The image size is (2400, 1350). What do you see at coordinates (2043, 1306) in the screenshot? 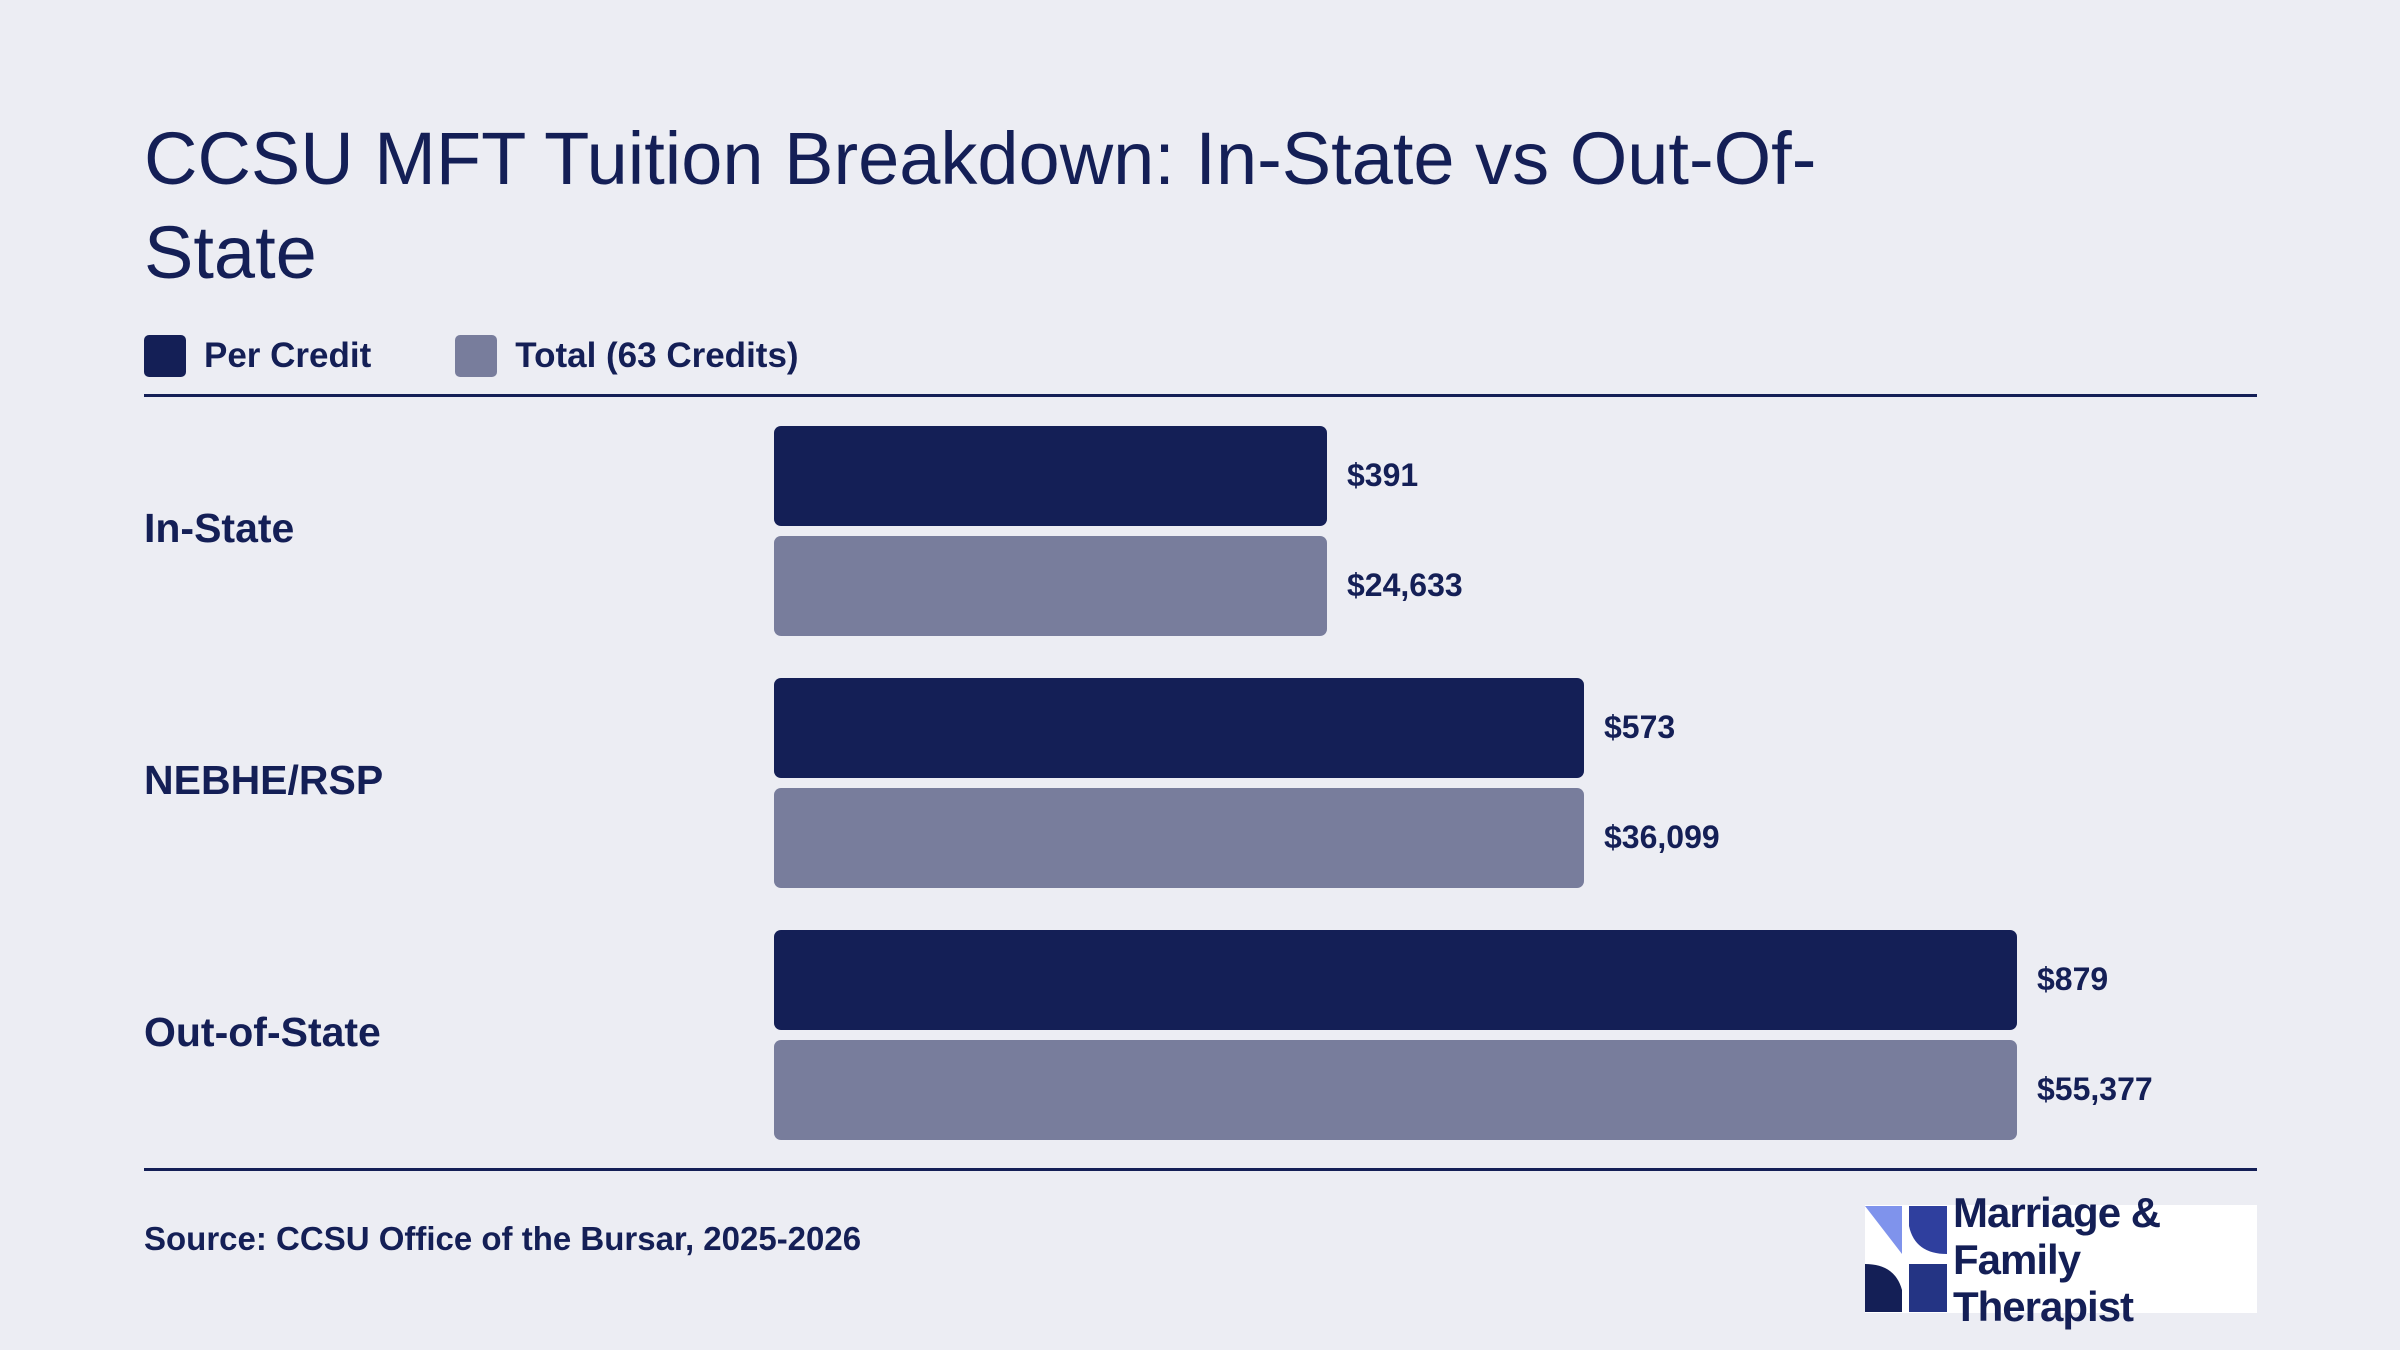
I see `logo-text-line2: Therapist` at bounding box center [2043, 1306].